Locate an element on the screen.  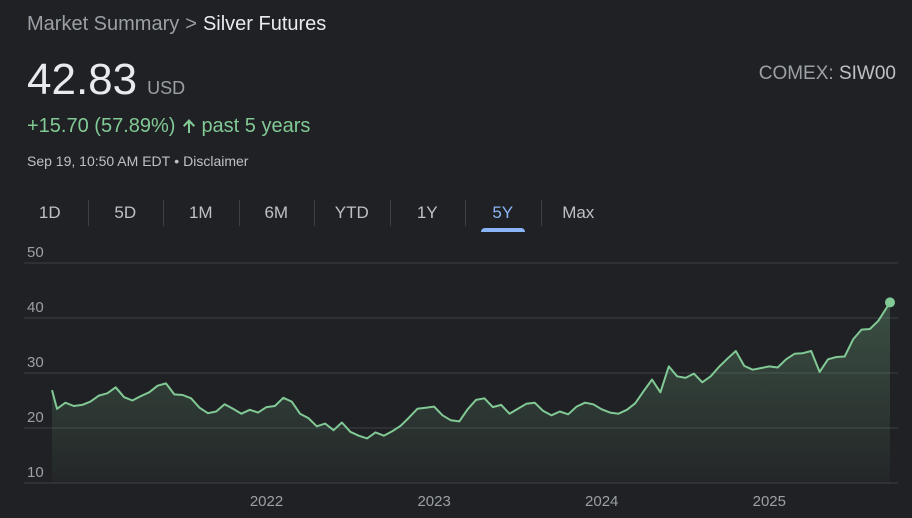
y-tick-label: 50 is located at coordinates (35, 252).